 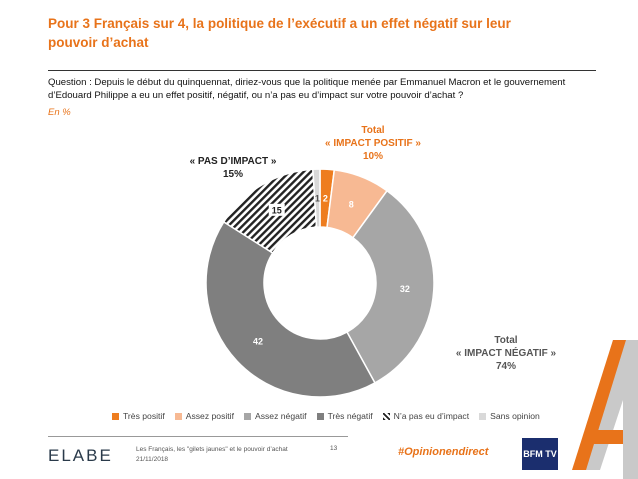 I want to click on legend-label: Assez négatif, so click(x=280, y=416).